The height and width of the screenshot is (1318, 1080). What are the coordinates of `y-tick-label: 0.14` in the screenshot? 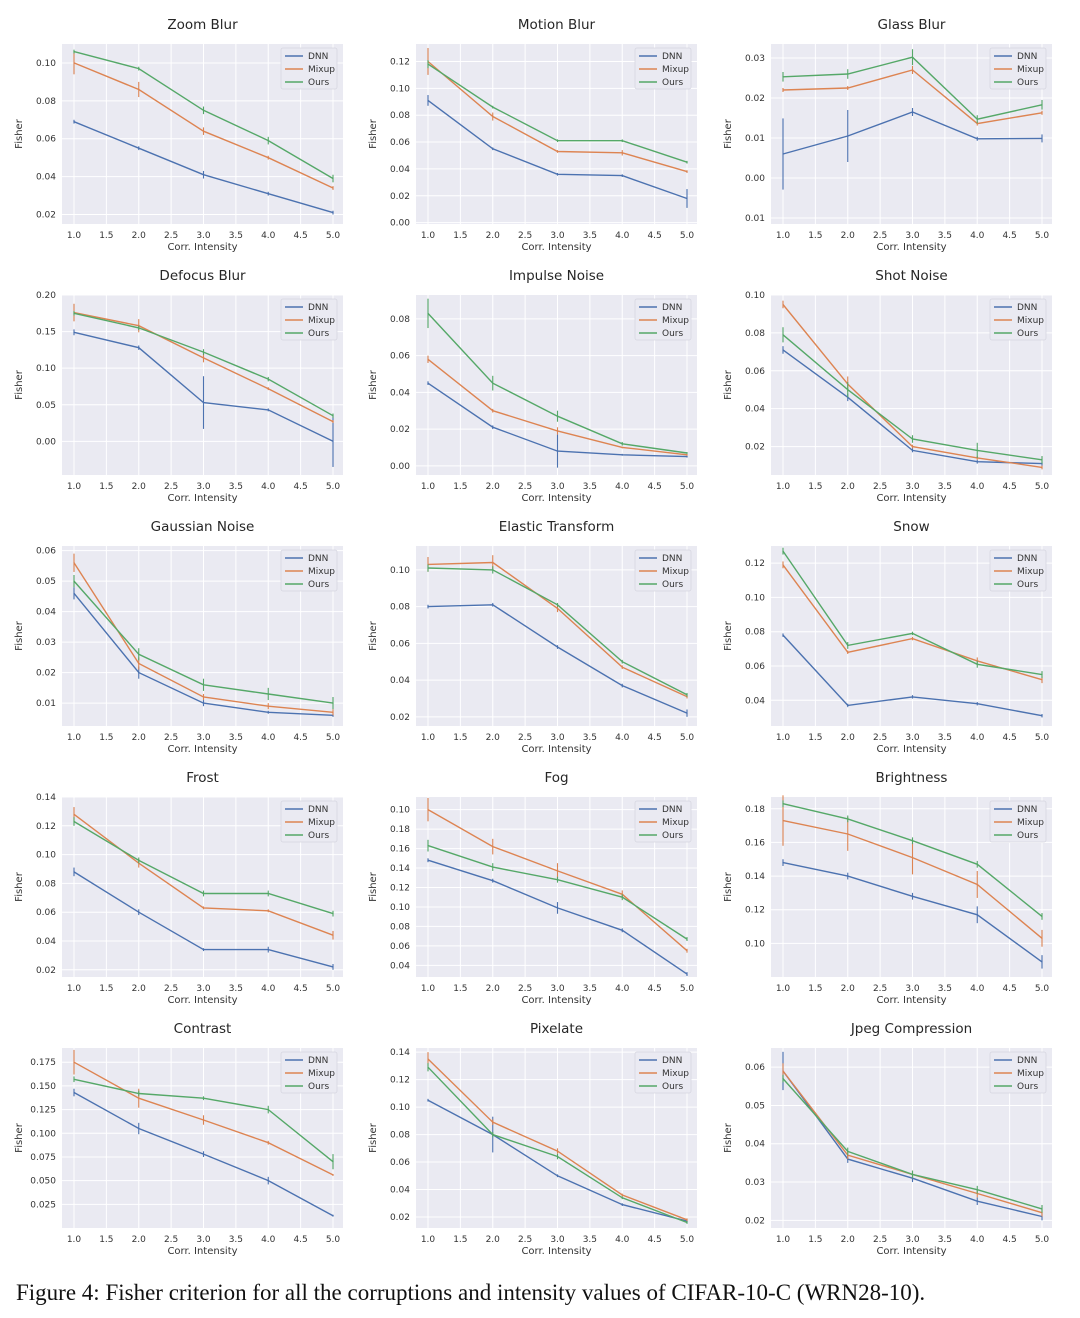 It's located at (46, 798).